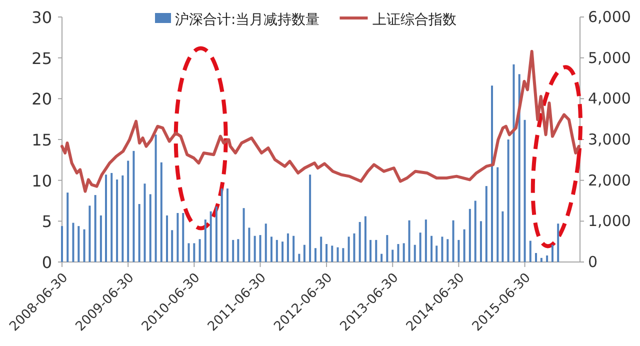 Image resolution: width=640 pixels, height=346 pixels. Describe the element at coordinates (42, 99) in the screenshot. I see `y-tick-label: 20` at that location.